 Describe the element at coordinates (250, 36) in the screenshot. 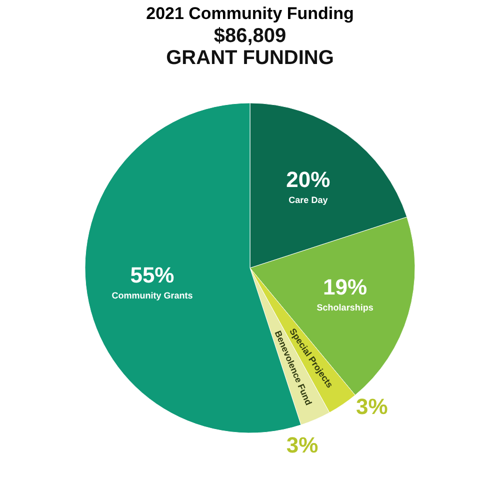

I see `text: $86,809` at that location.